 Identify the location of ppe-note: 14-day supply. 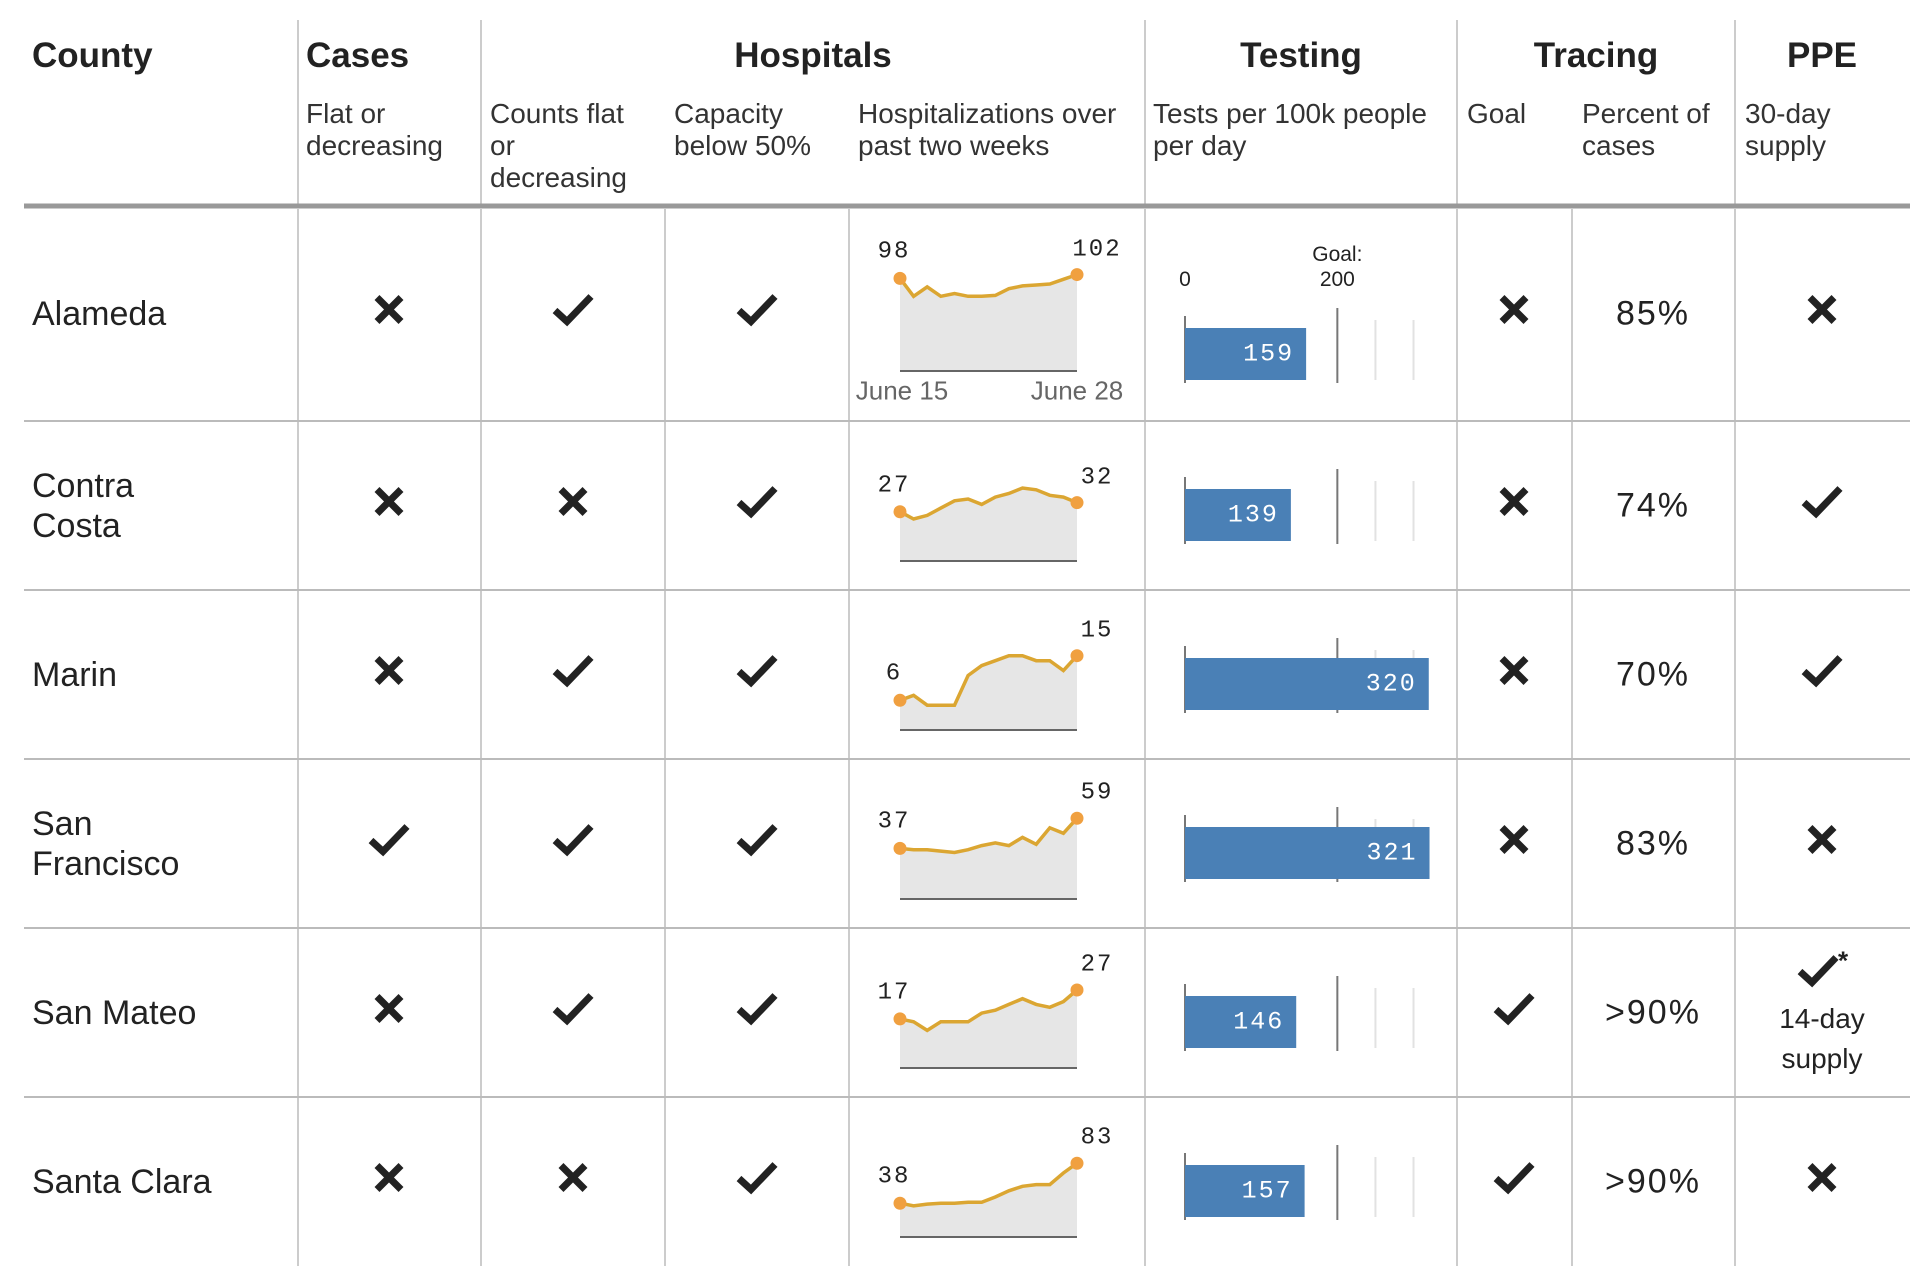
(1822, 1038).